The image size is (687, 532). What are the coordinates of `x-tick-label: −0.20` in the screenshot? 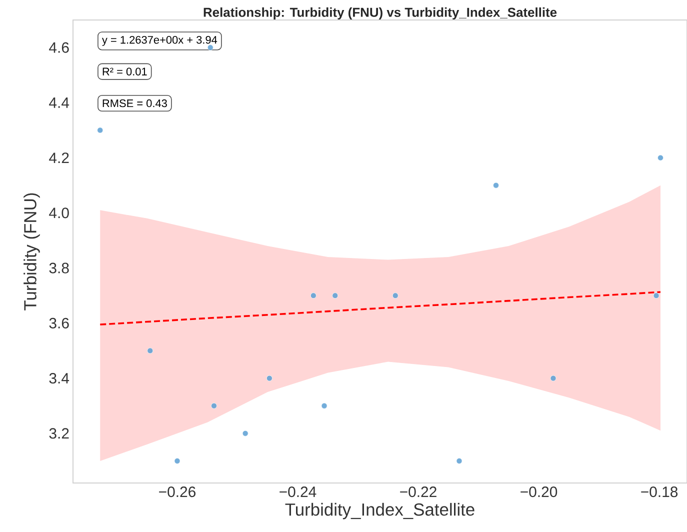 It's located at (539, 492).